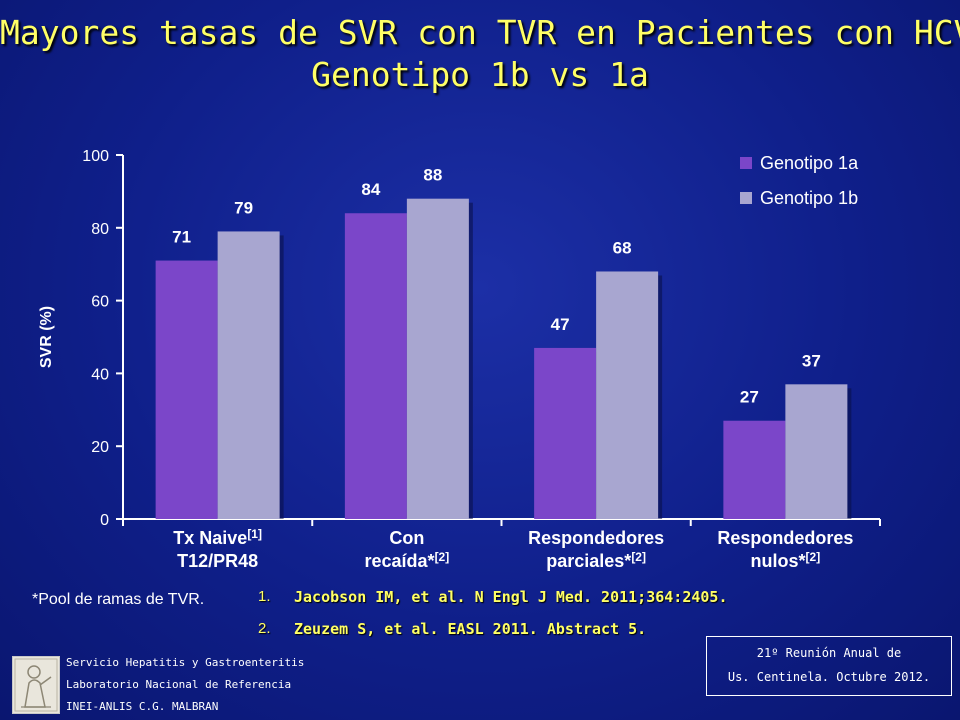 This screenshot has height=720, width=960. I want to click on institution-line2: Laboratorio Nacional de Referencia, so click(179, 684).